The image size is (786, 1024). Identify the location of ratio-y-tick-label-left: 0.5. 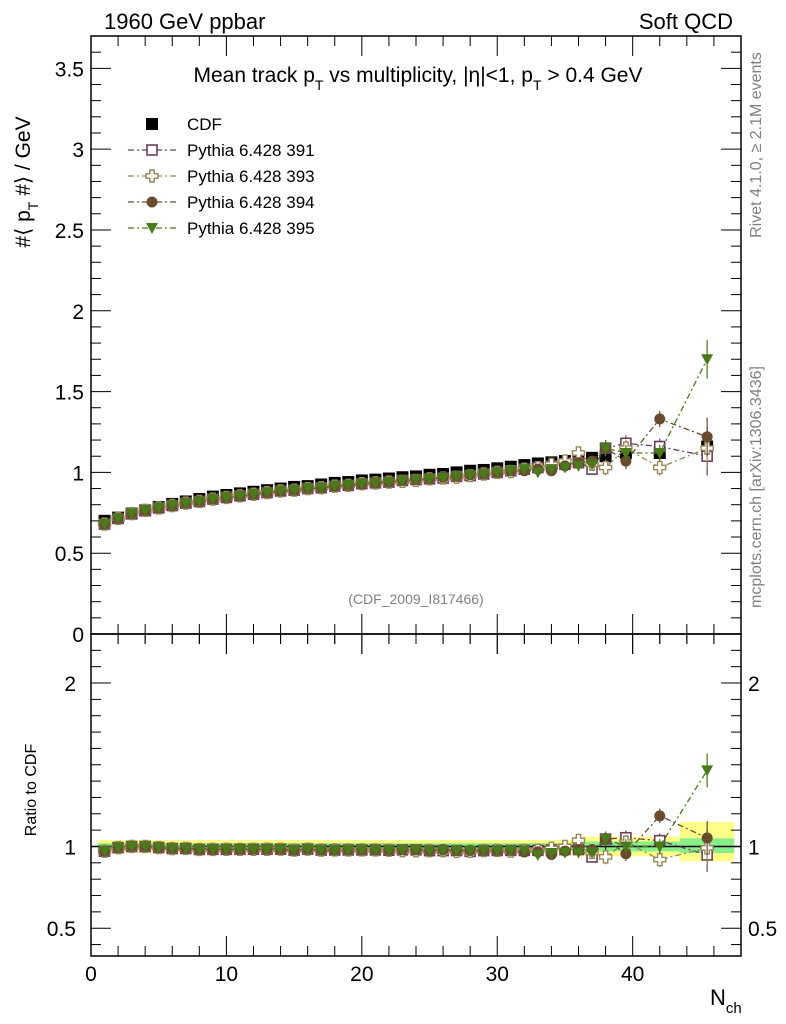
(61, 929).